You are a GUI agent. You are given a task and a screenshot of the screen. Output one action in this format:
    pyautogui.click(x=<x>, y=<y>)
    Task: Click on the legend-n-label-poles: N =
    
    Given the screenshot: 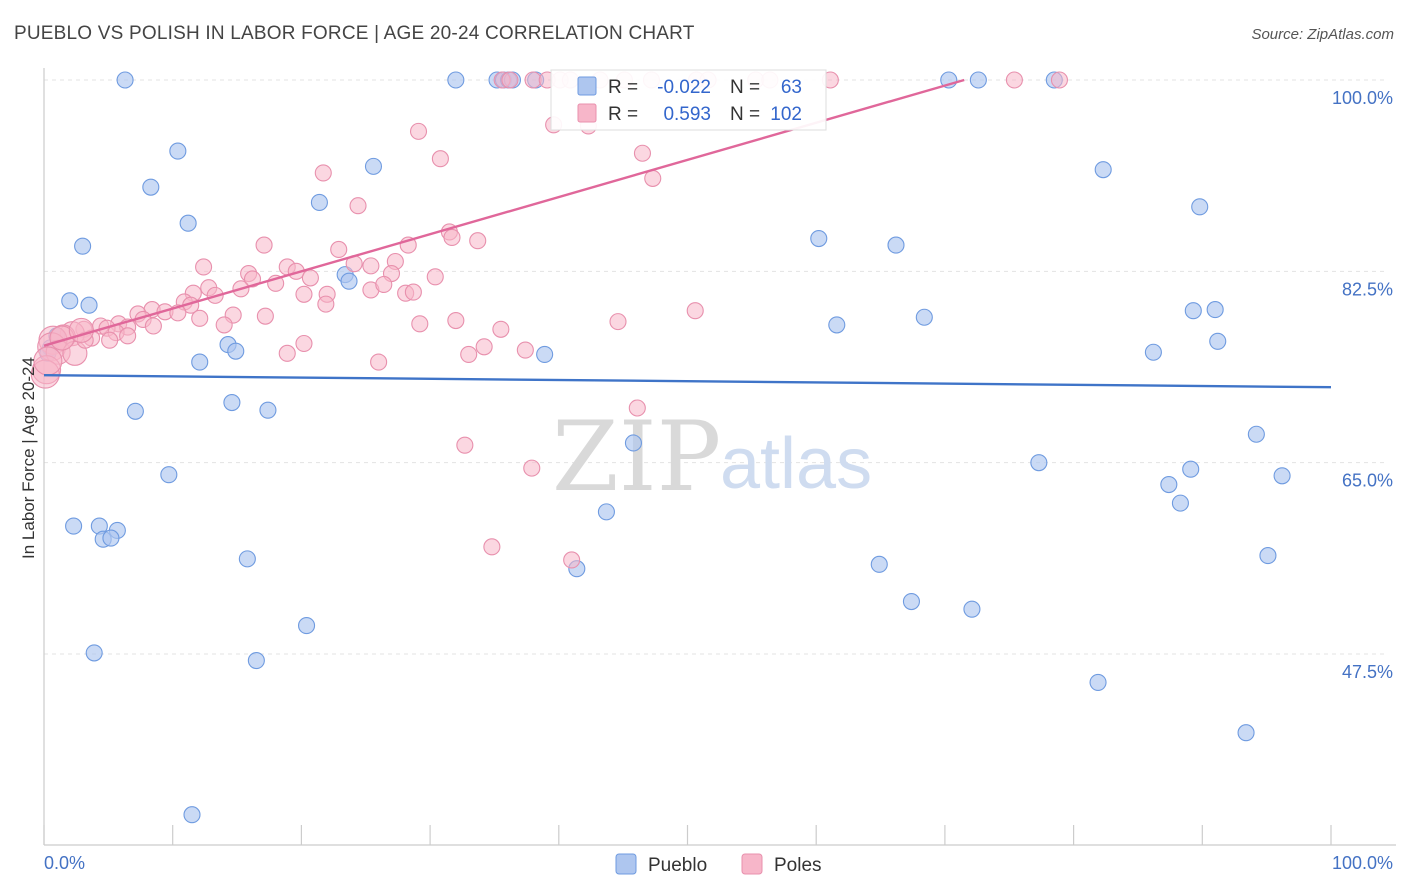 What is the action you would take?
    pyautogui.click(x=745, y=114)
    